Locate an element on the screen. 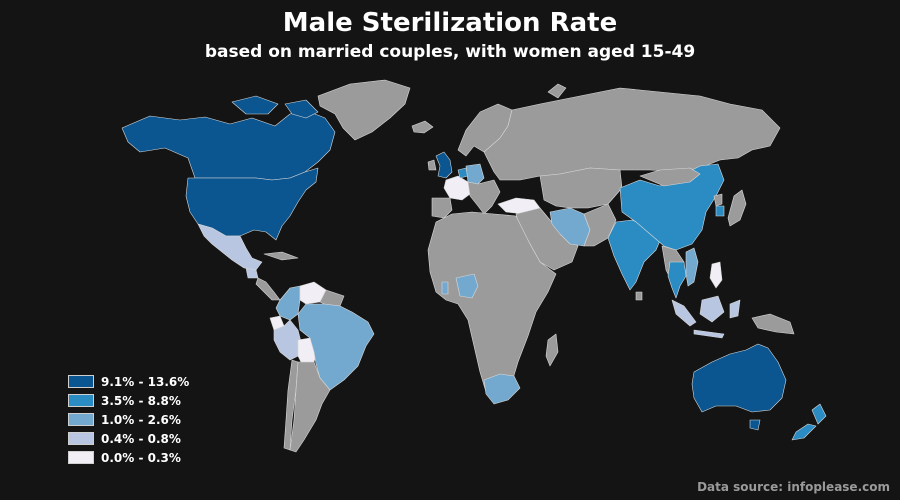  region-indonesia-borneo is located at coordinates (712, 309).